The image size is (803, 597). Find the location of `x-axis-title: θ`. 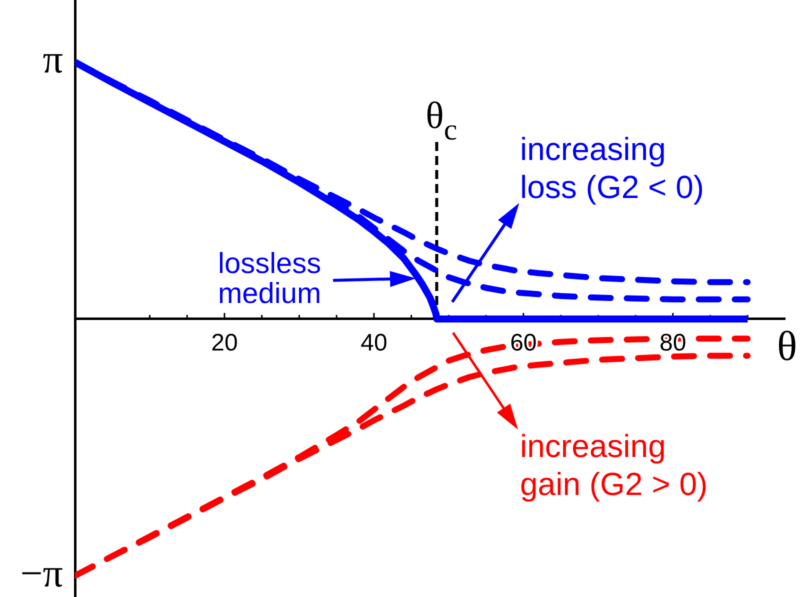

x-axis-title: θ is located at coordinates (787, 347).